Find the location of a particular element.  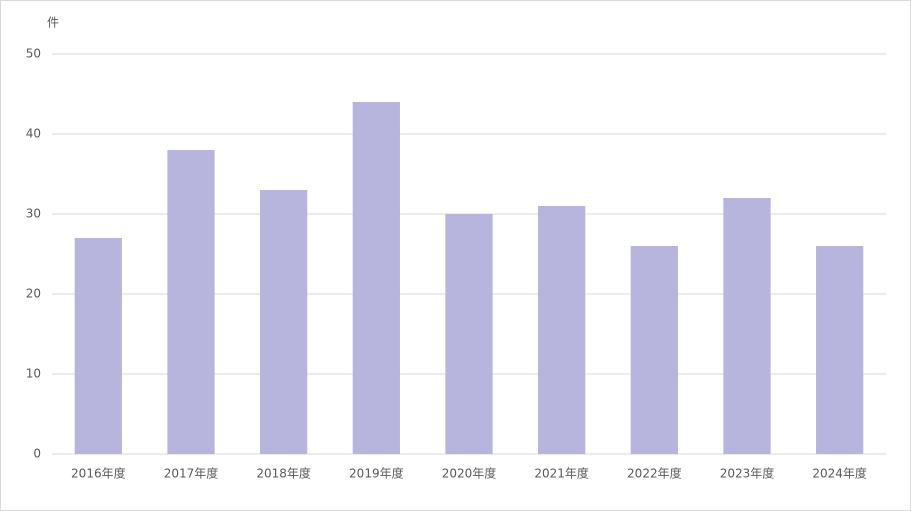

y-tick-label: 50 is located at coordinates (33, 54).